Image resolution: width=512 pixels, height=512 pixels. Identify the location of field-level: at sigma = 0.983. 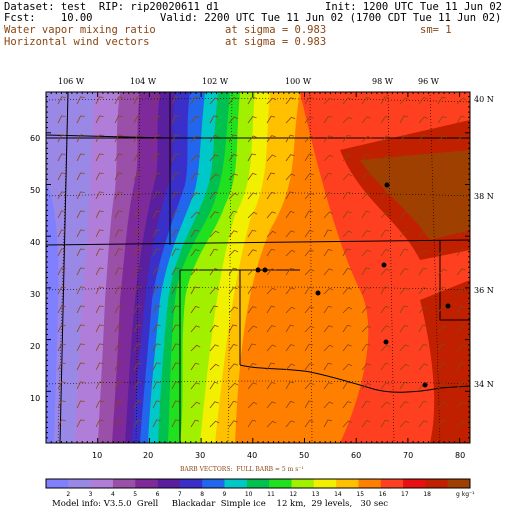
(276, 30).